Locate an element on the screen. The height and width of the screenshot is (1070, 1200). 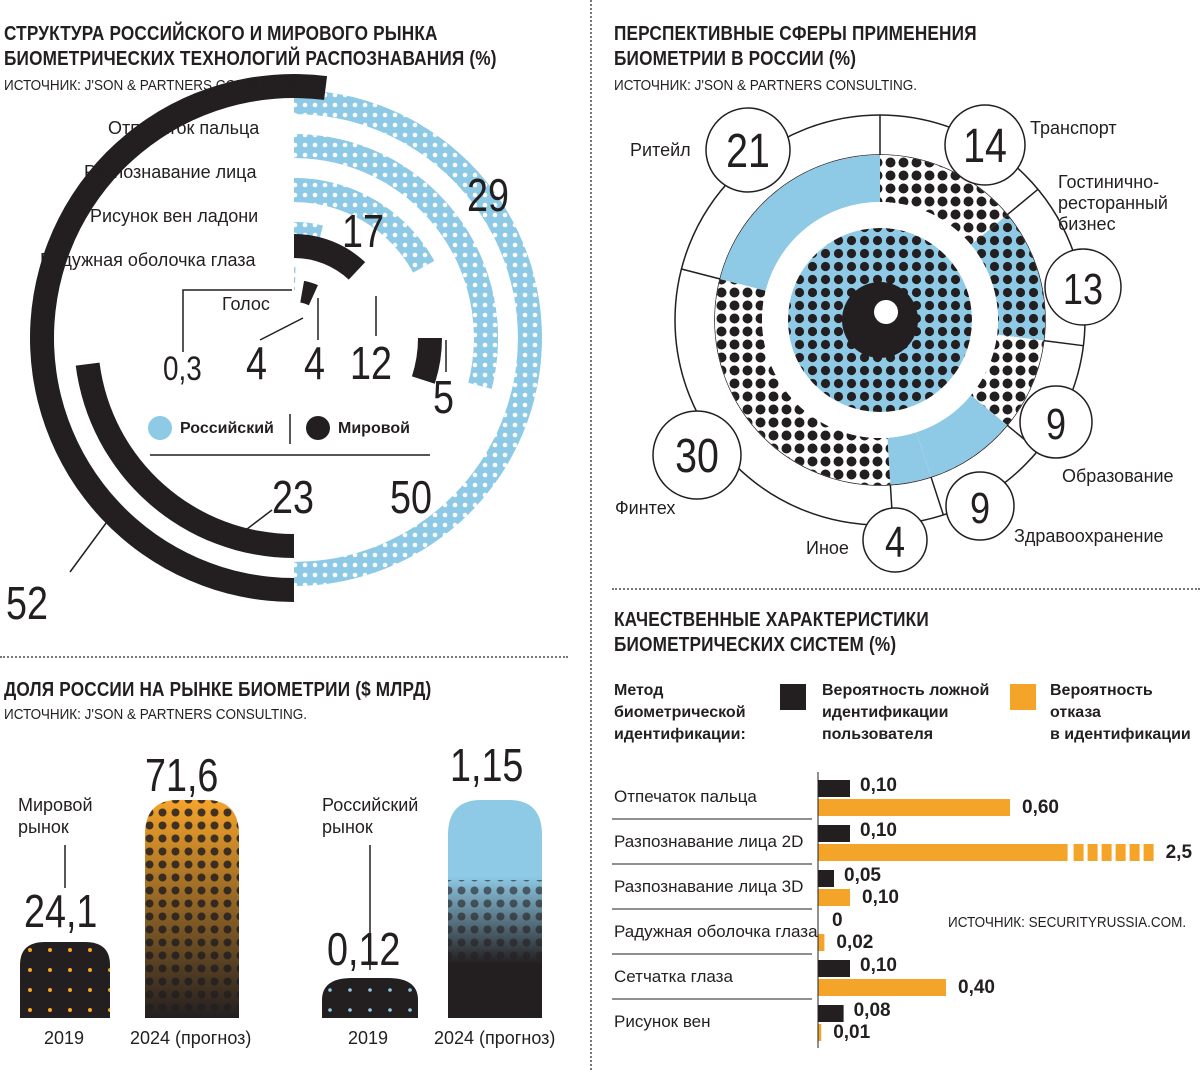
col-frr-1: Вероятность is located at coordinates (1101, 690).